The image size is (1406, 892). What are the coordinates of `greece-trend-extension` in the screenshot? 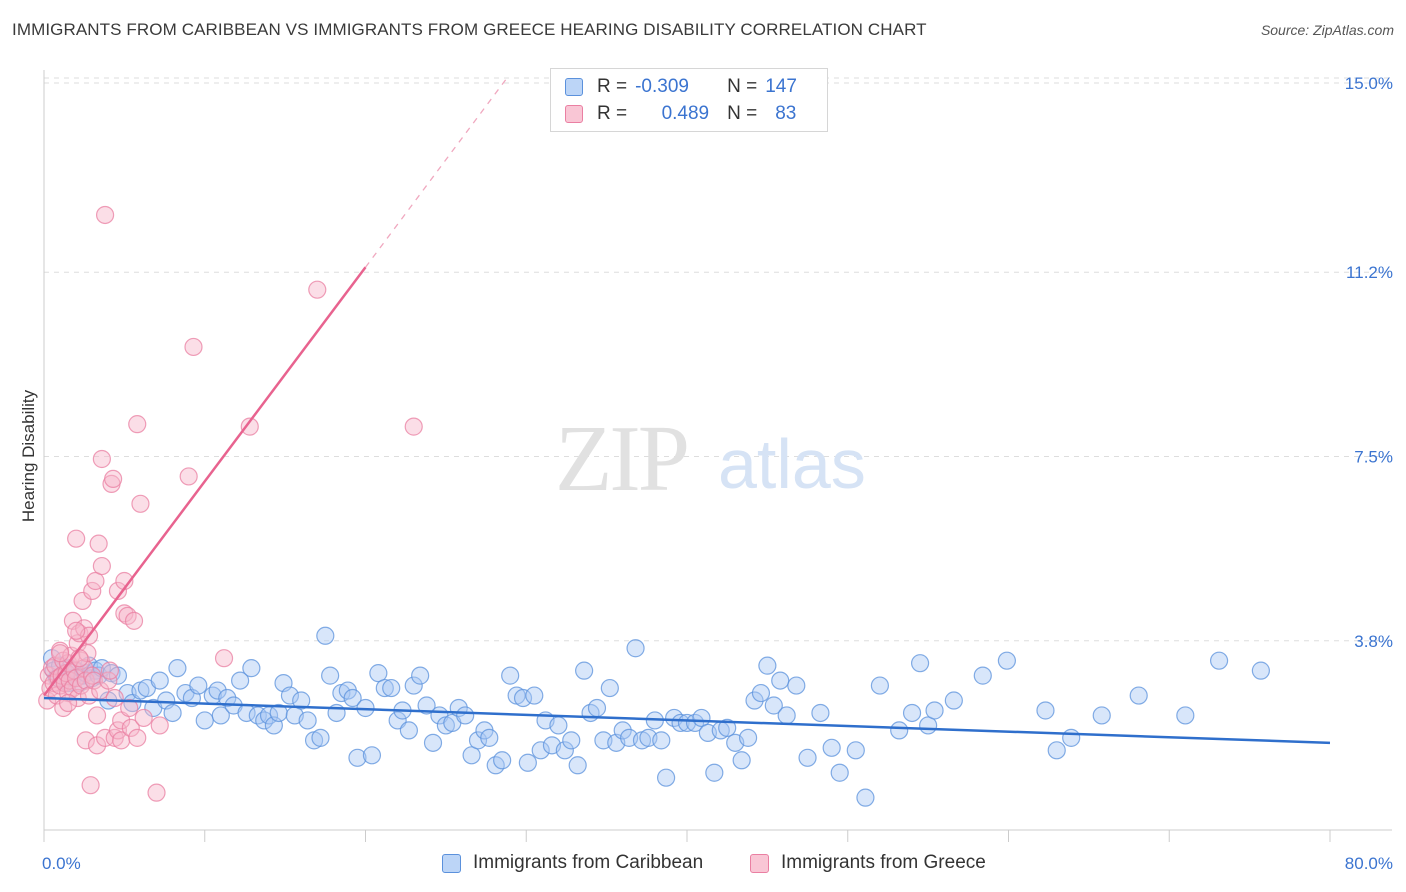 It's located at (436, 172).